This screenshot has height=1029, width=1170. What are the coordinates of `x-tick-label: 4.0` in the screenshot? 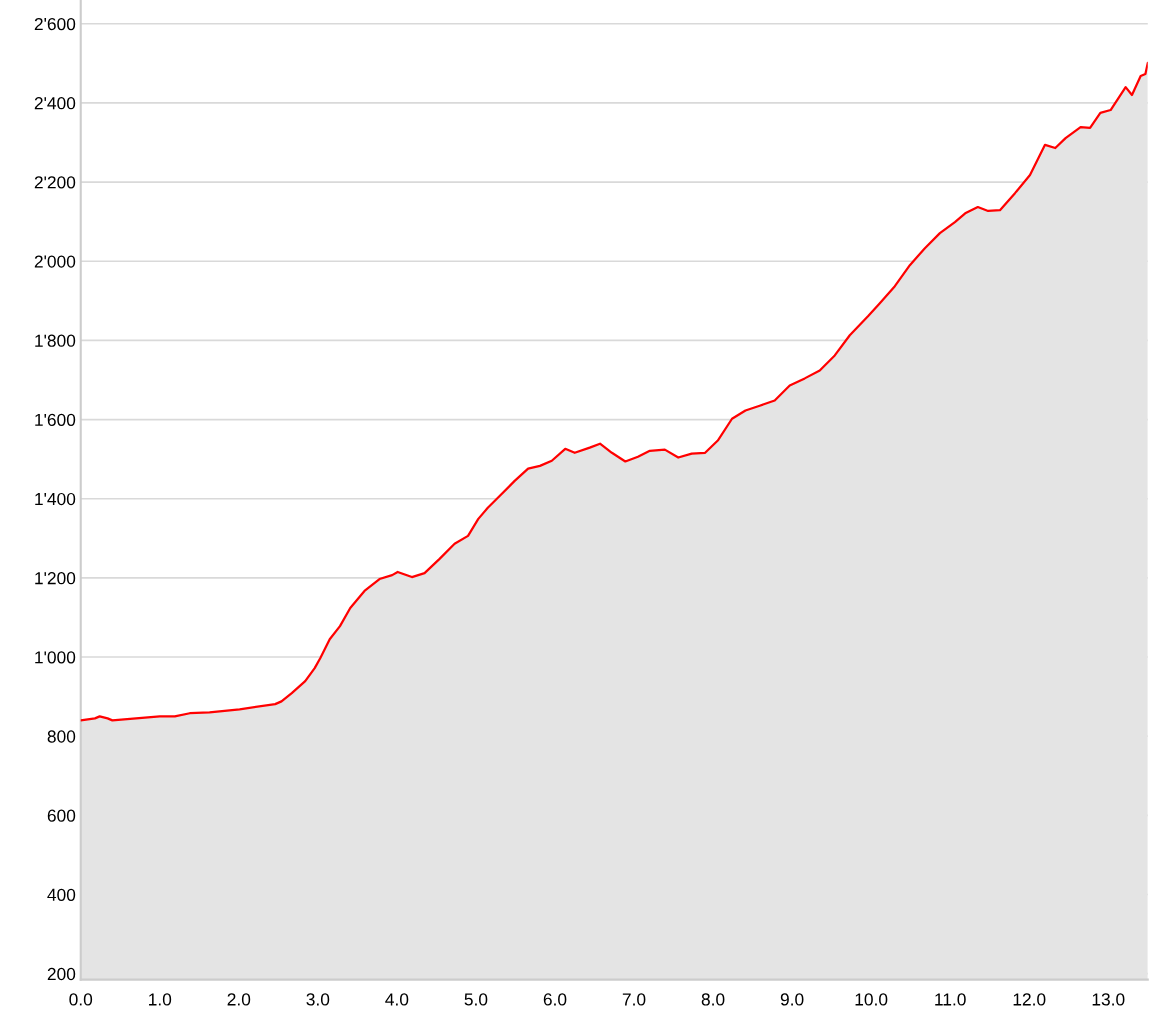 It's located at (397, 999).